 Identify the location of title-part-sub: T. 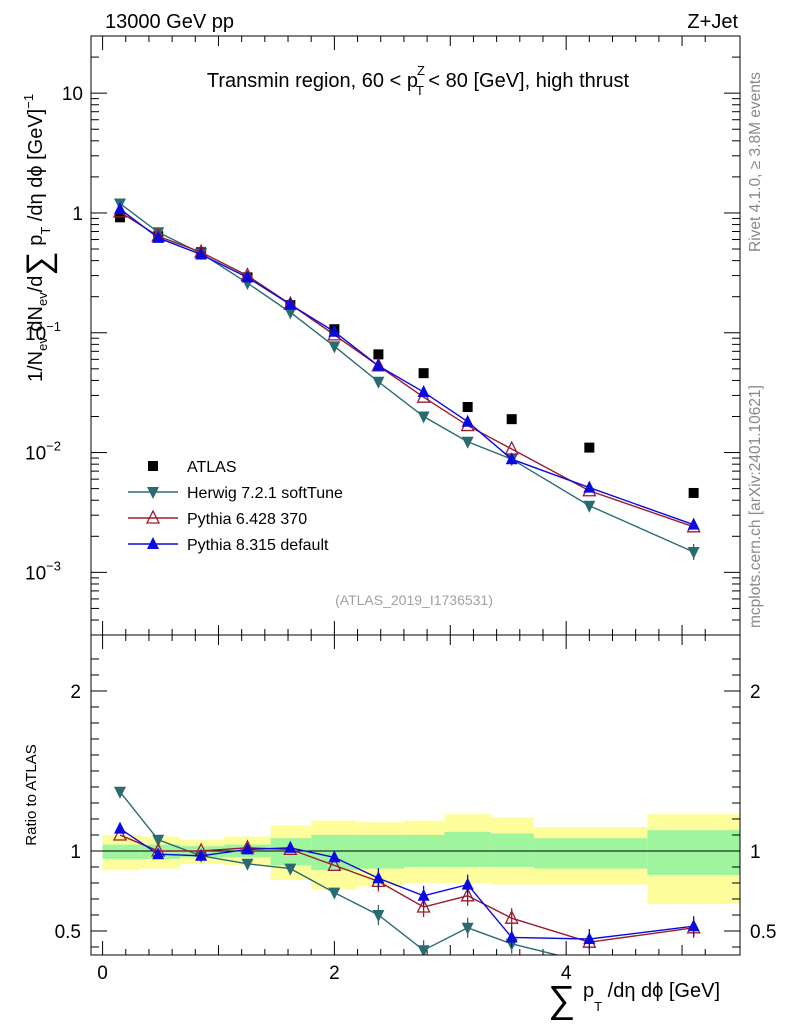
(420, 90).